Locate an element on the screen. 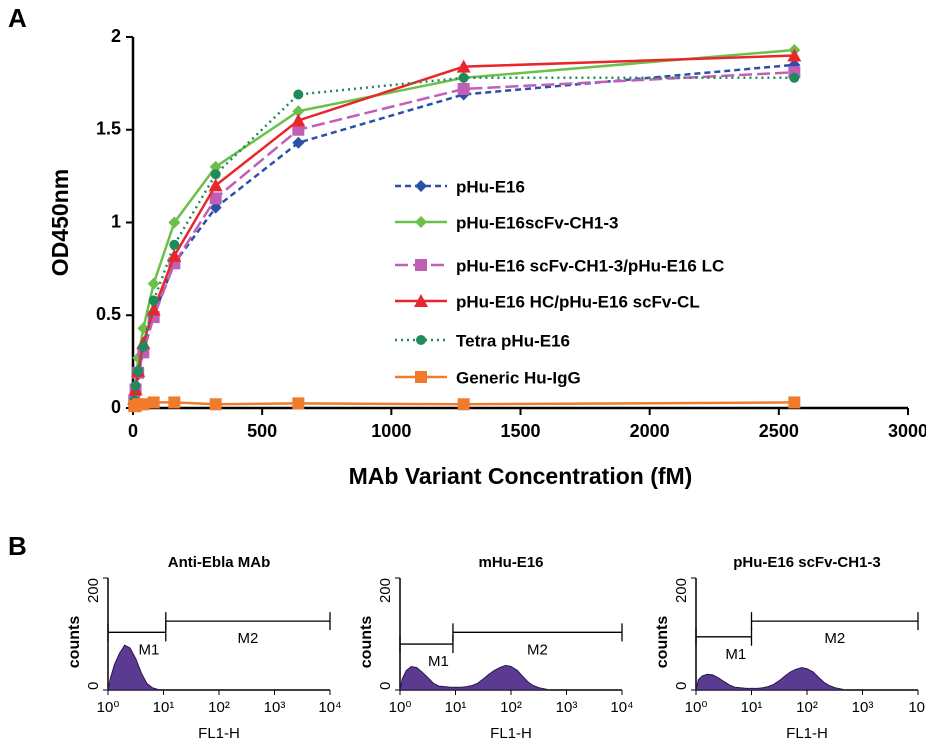  x-tick-label: 10 is located at coordinates (916, 707).